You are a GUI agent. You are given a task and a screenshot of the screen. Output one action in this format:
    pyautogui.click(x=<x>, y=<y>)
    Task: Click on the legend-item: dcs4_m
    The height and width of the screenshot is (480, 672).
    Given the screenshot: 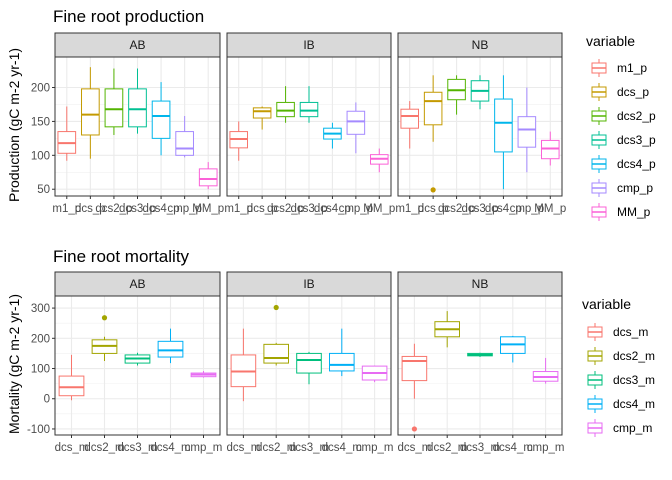 What is the action you would take?
    pyautogui.click(x=620, y=404)
    